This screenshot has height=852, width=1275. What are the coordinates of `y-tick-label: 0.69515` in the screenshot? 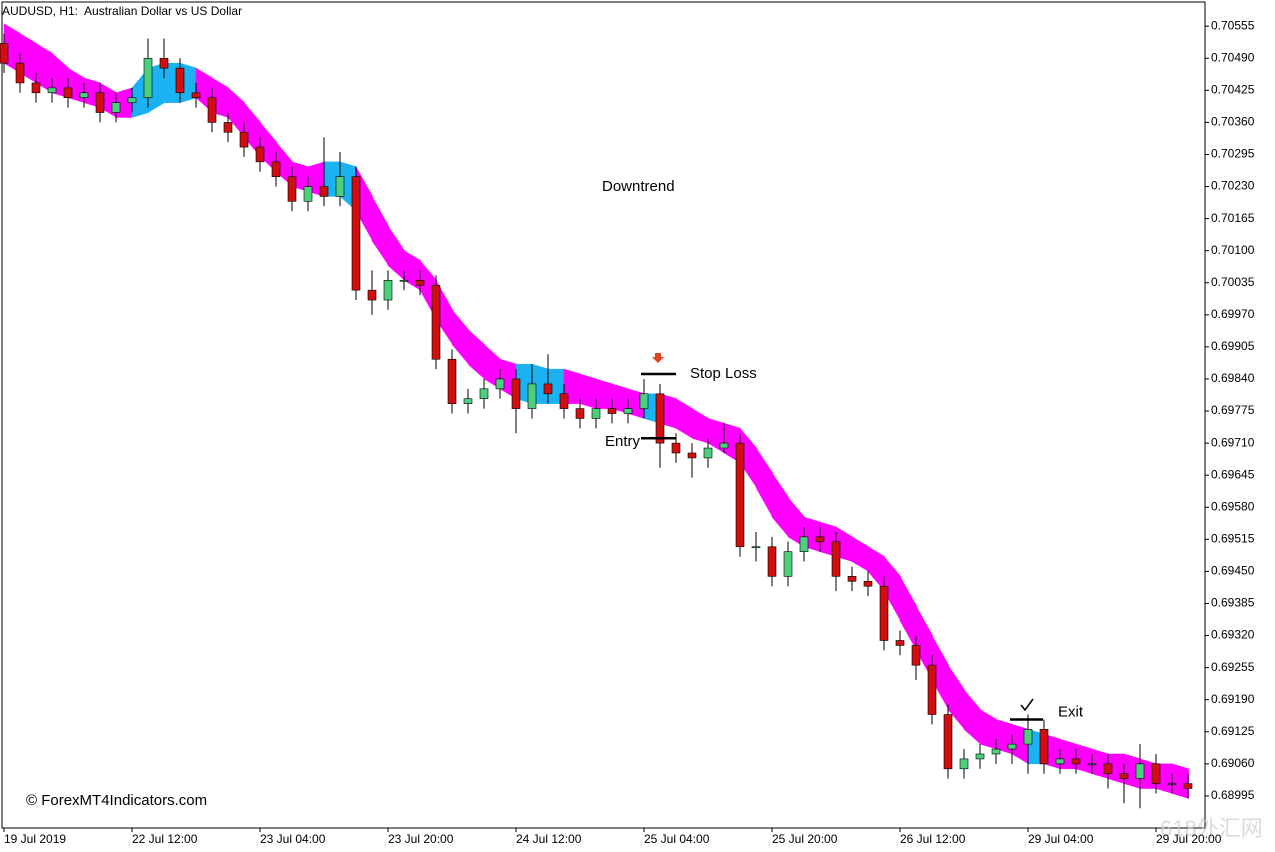 It's located at (1233, 539).